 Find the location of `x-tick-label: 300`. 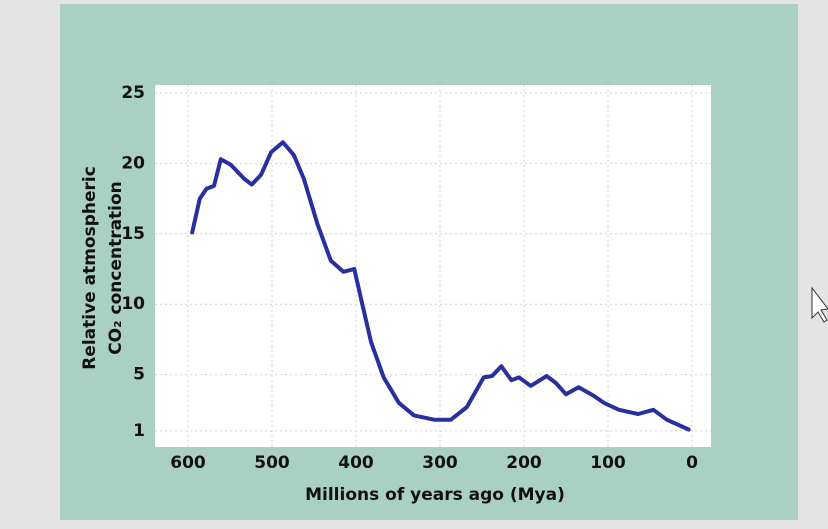

x-tick-label: 300 is located at coordinates (440, 463).